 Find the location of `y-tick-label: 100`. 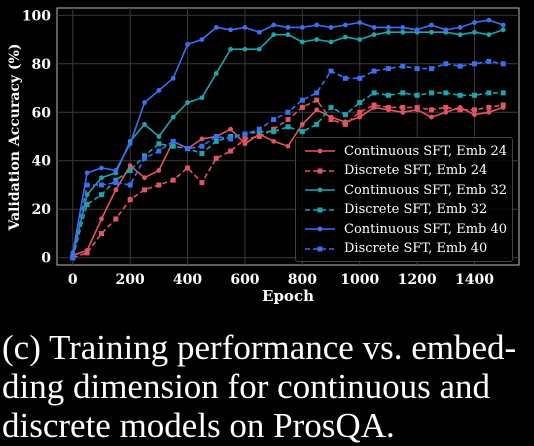

y-tick-label: 100 is located at coordinates (36, 16).